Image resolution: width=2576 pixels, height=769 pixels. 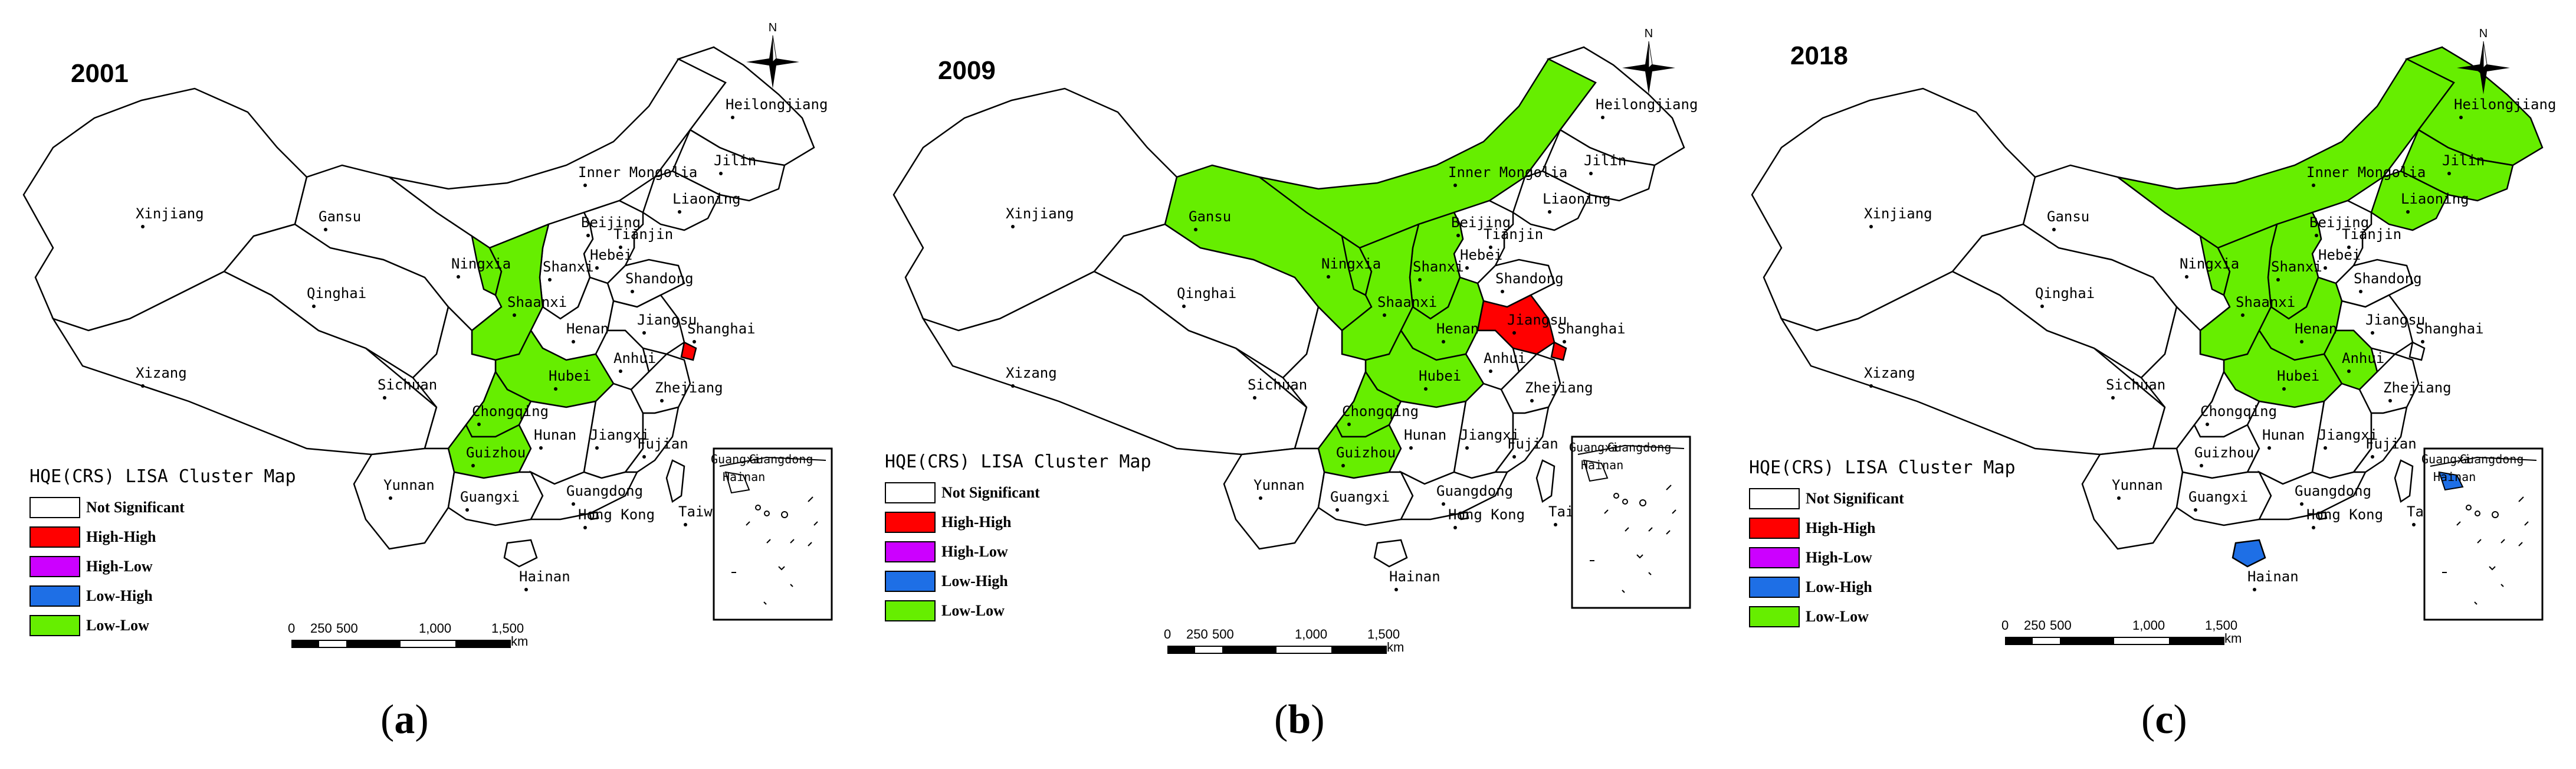 What do you see at coordinates (587, 328) in the screenshot?
I see `province-label: Henan` at bounding box center [587, 328].